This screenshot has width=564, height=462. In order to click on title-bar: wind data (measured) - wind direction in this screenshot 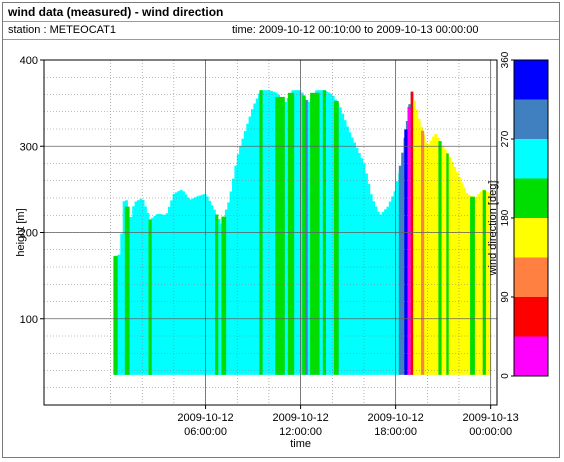, I will do `click(281, 12)`.